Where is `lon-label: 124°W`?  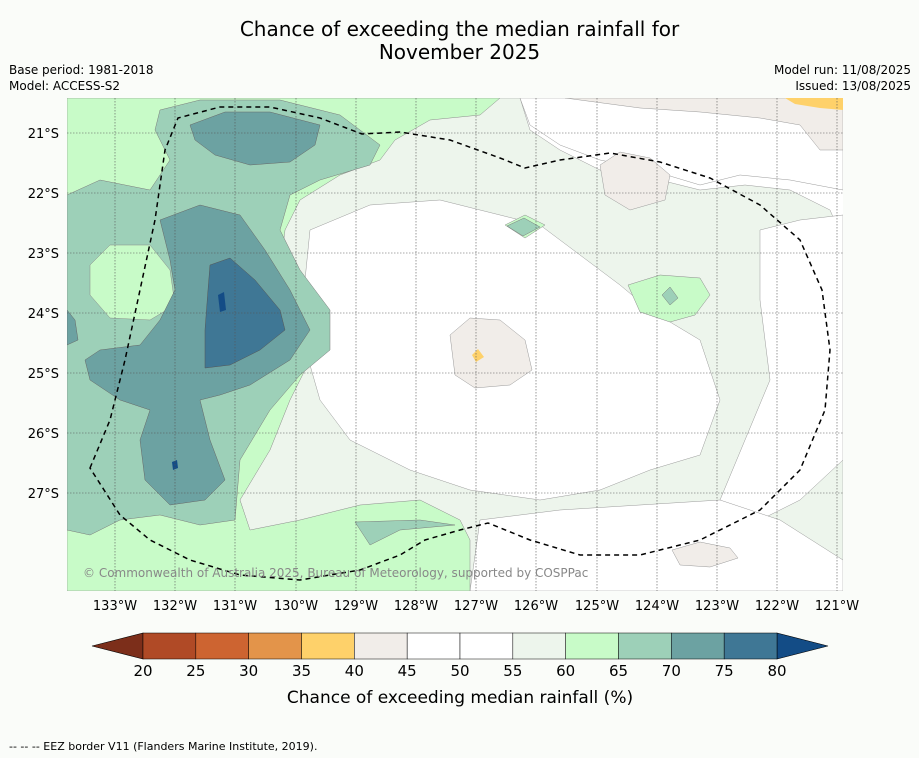
lon-label: 124°W is located at coordinates (657, 606).